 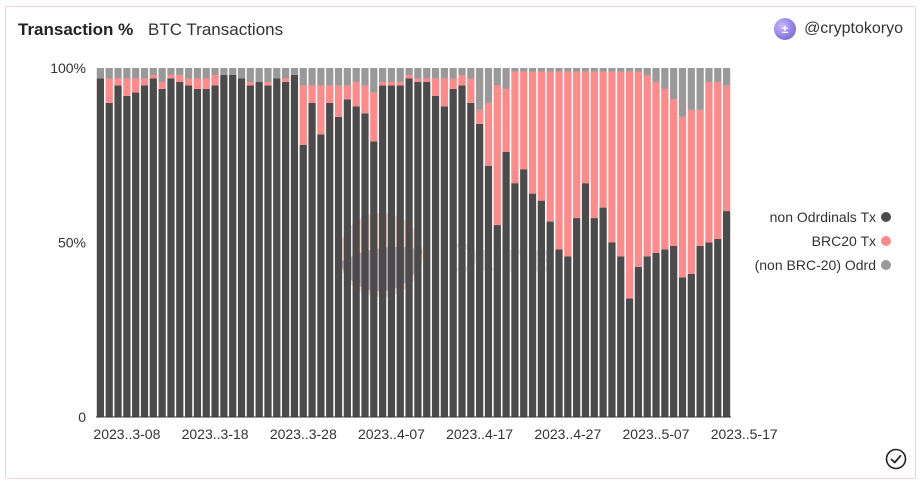 What do you see at coordinates (896, 459) in the screenshot?
I see `check-circle-icon` at bounding box center [896, 459].